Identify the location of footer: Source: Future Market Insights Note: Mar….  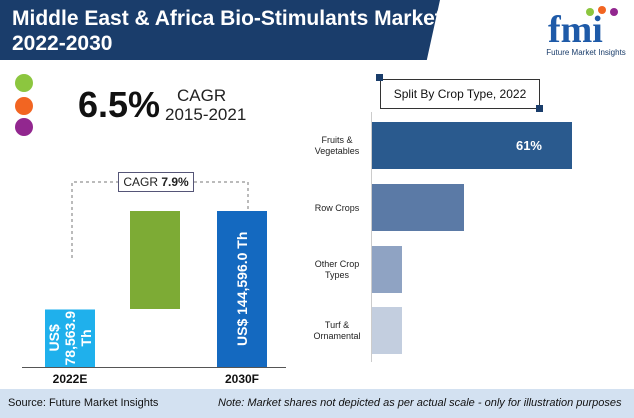
(317, 403).